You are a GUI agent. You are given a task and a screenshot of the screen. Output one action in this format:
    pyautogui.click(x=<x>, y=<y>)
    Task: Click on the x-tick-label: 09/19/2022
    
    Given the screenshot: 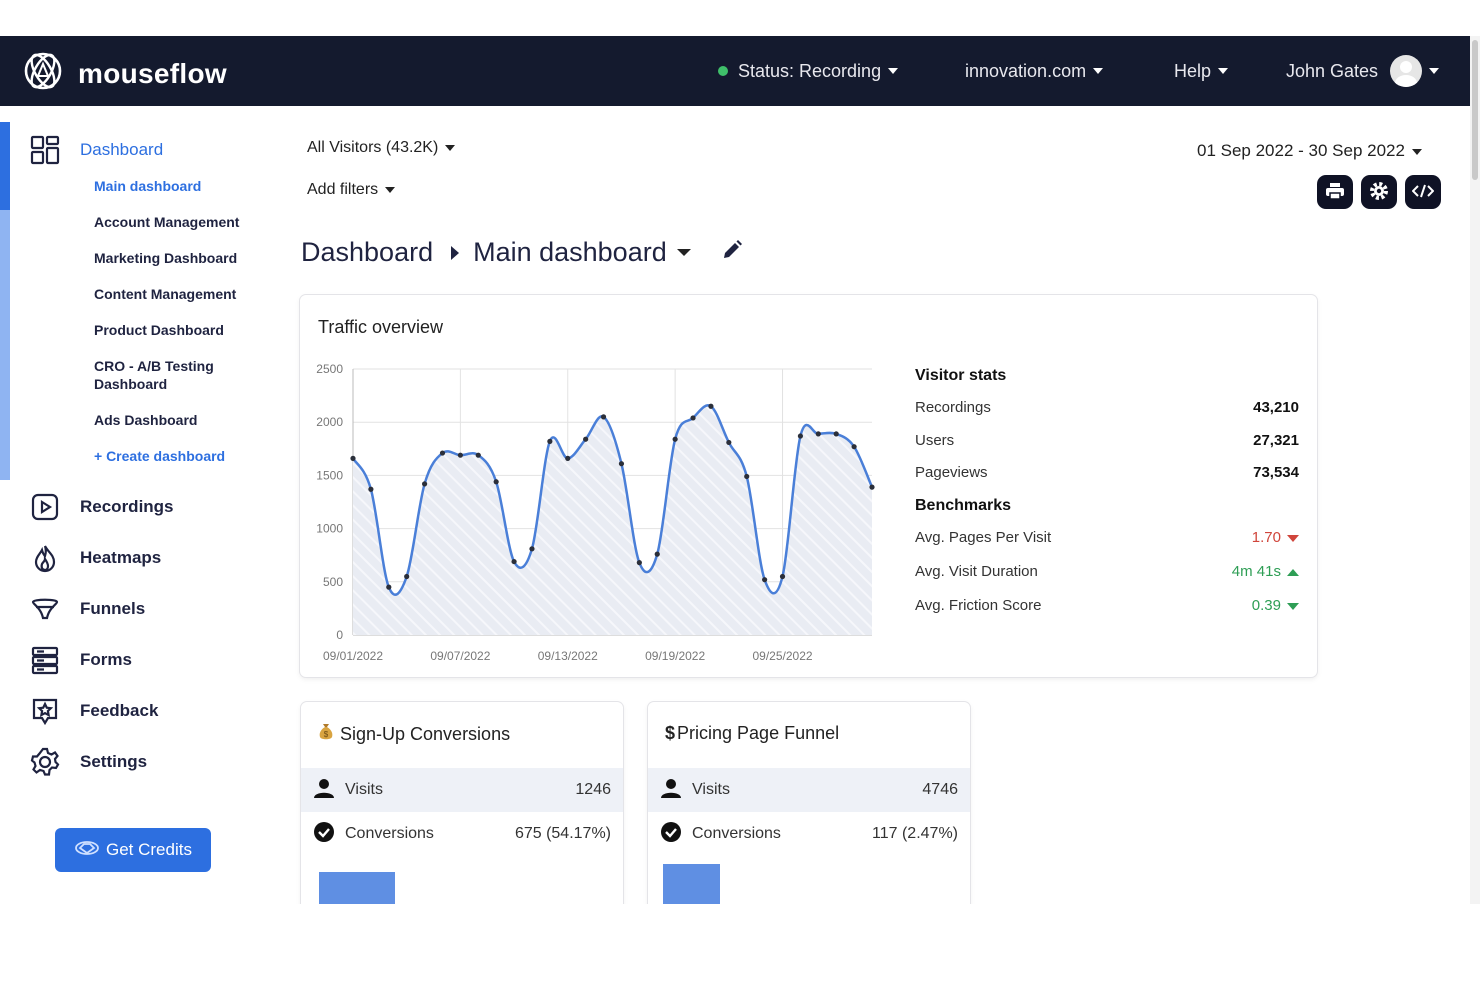 What is the action you would take?
    pyautogui.click(x=675, y=656)
    